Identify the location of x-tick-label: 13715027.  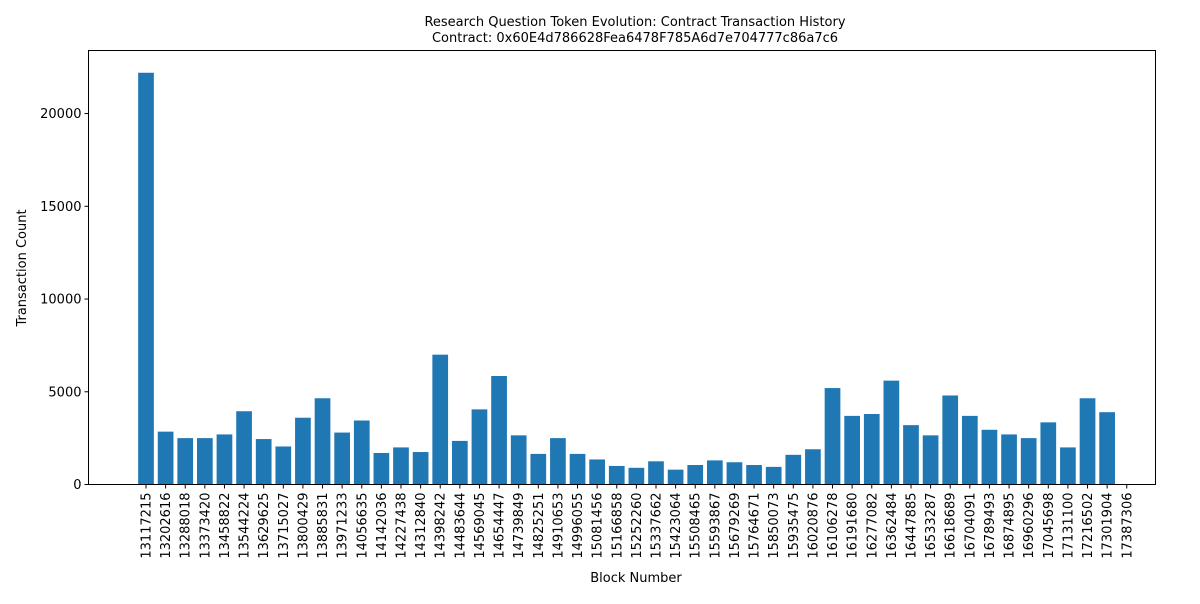
(284, 526).